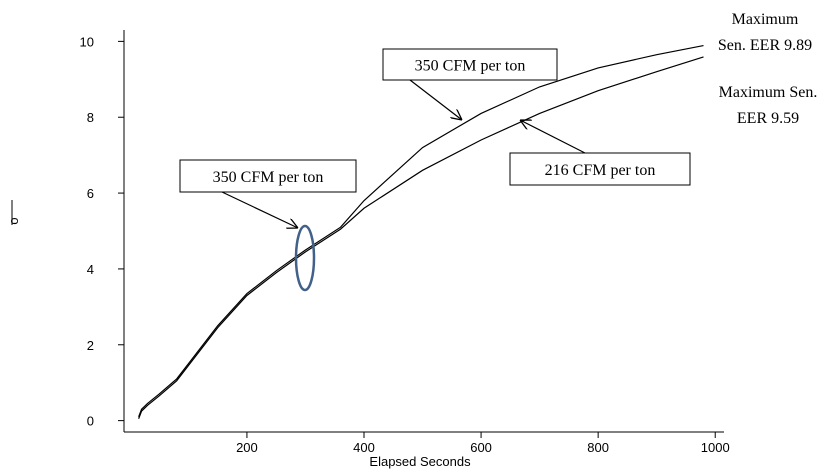 The width and height of the screenshot is (833, 472). What do you see at coordinates (90, 117) in the screenshot?
I see `y-tick-label: 8` at bounding box center [90, 117].